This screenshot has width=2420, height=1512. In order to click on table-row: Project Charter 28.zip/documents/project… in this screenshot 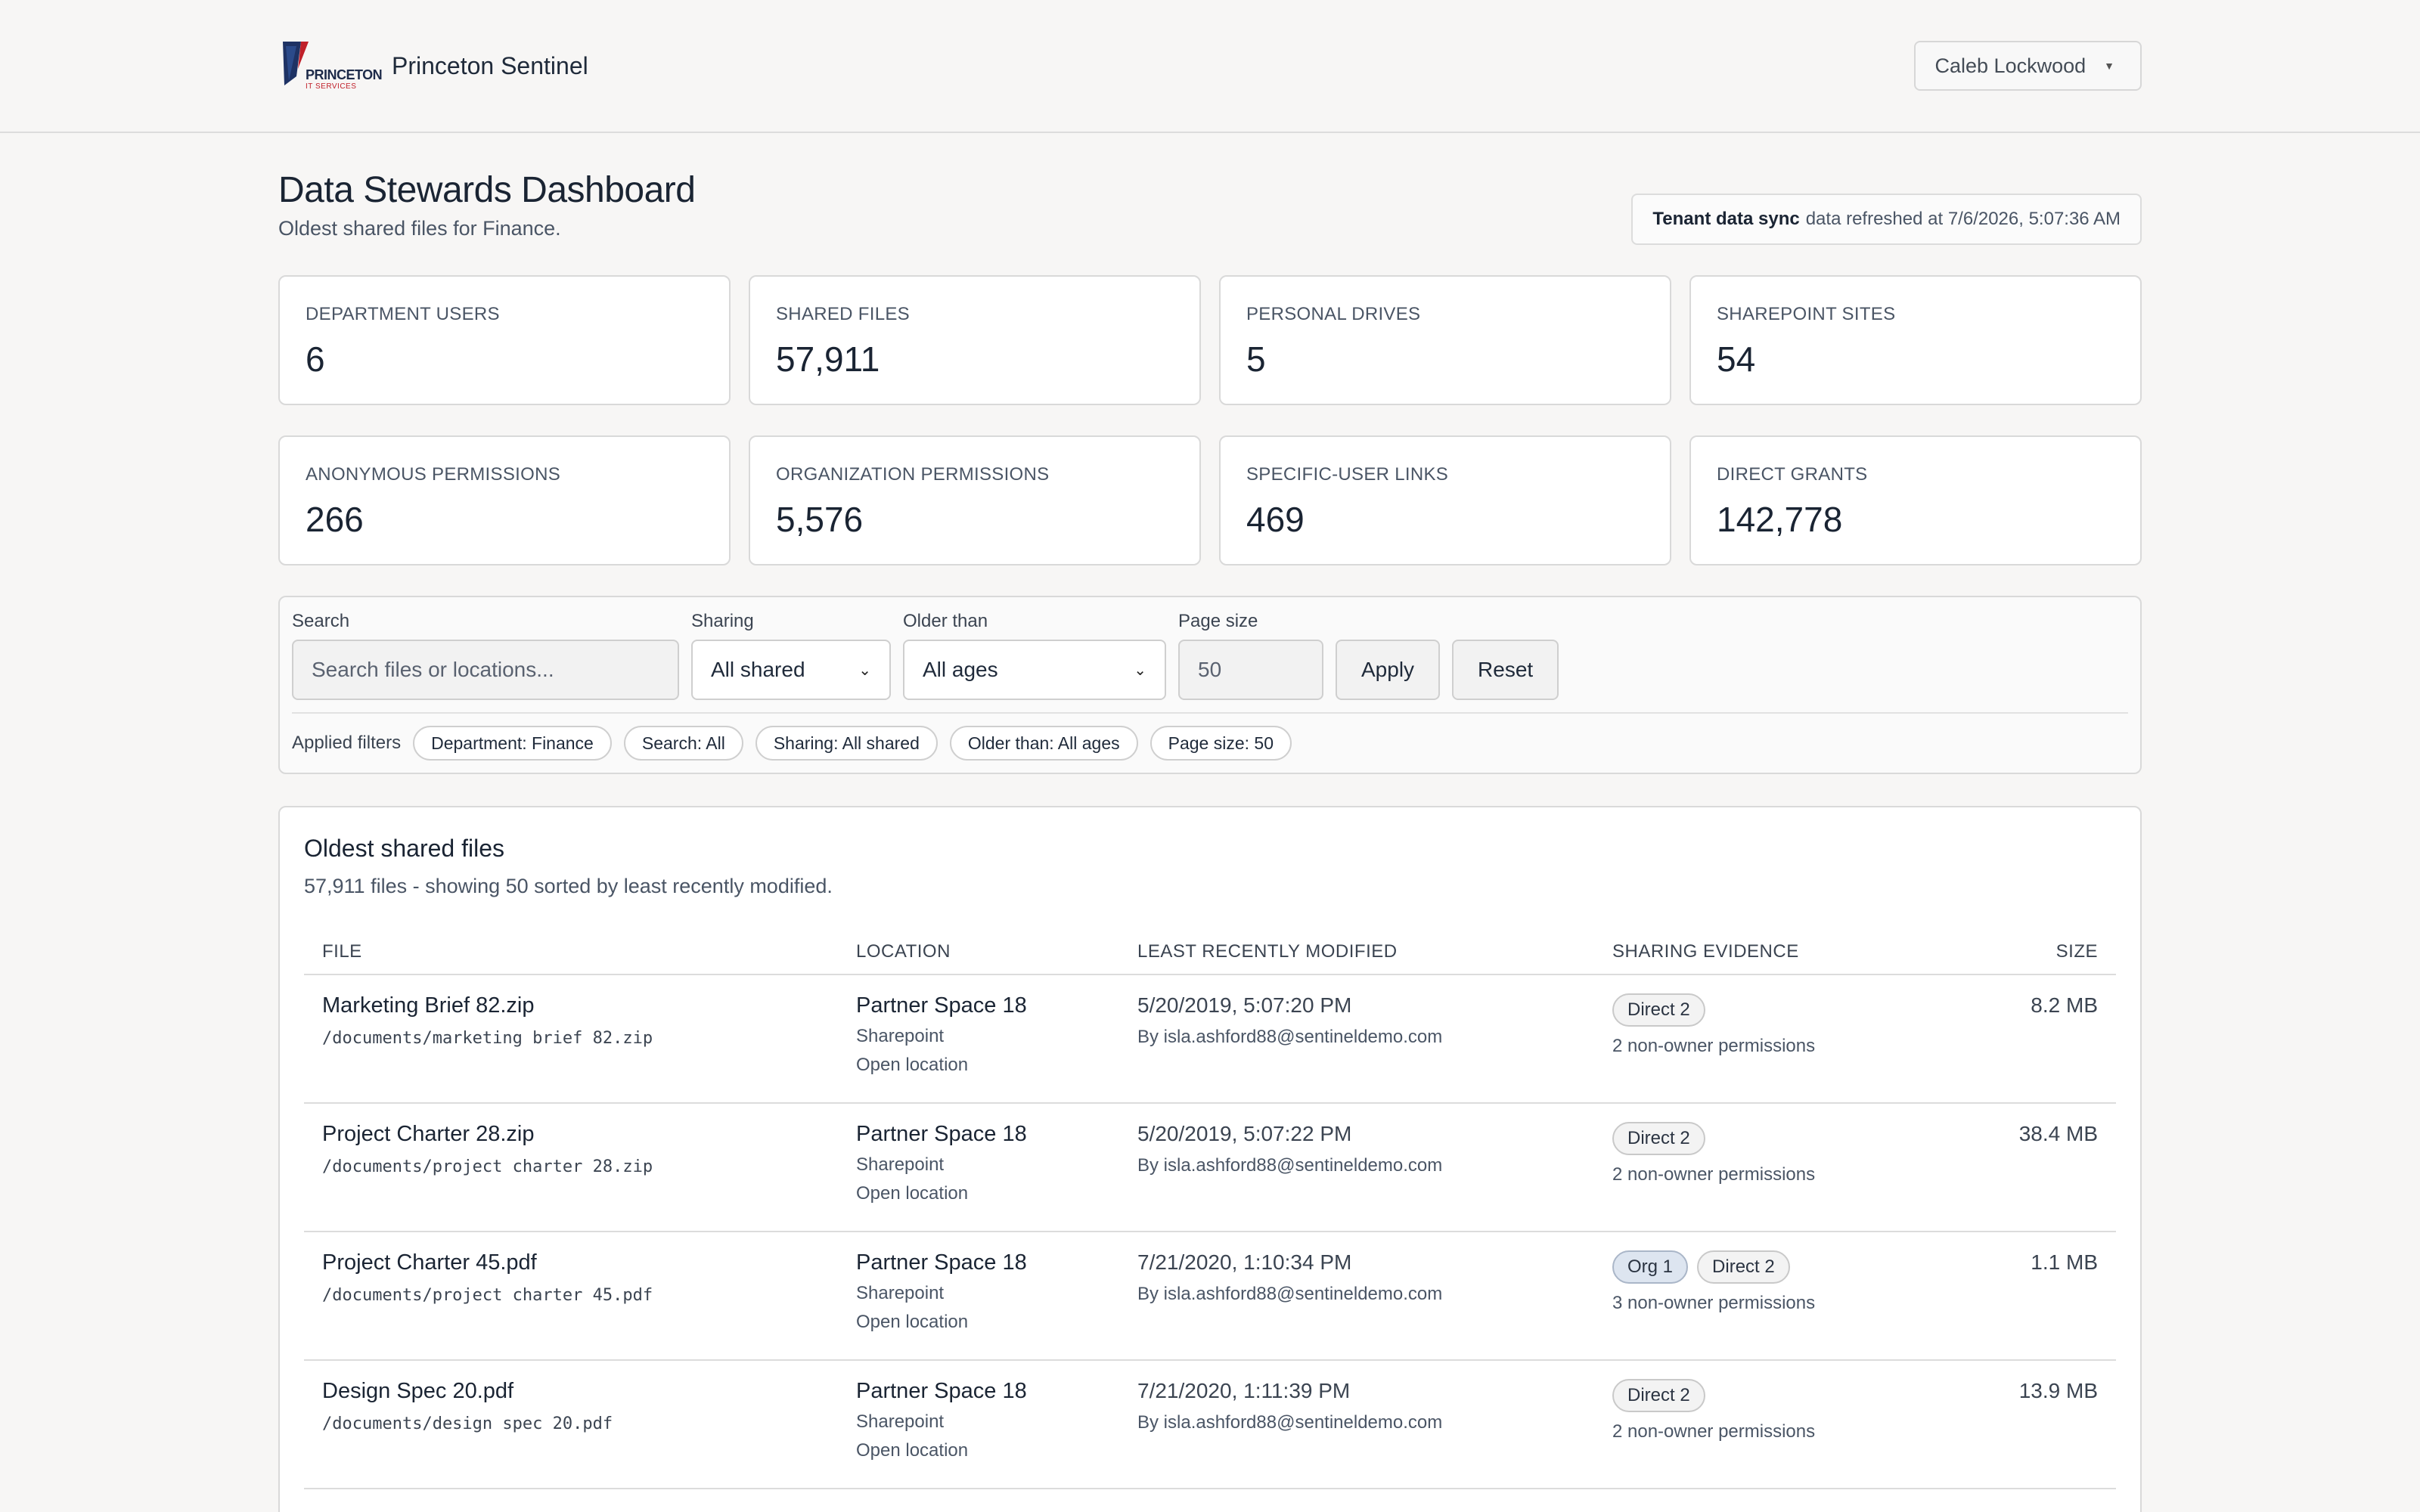, I will do `click(1210, 1168)`.